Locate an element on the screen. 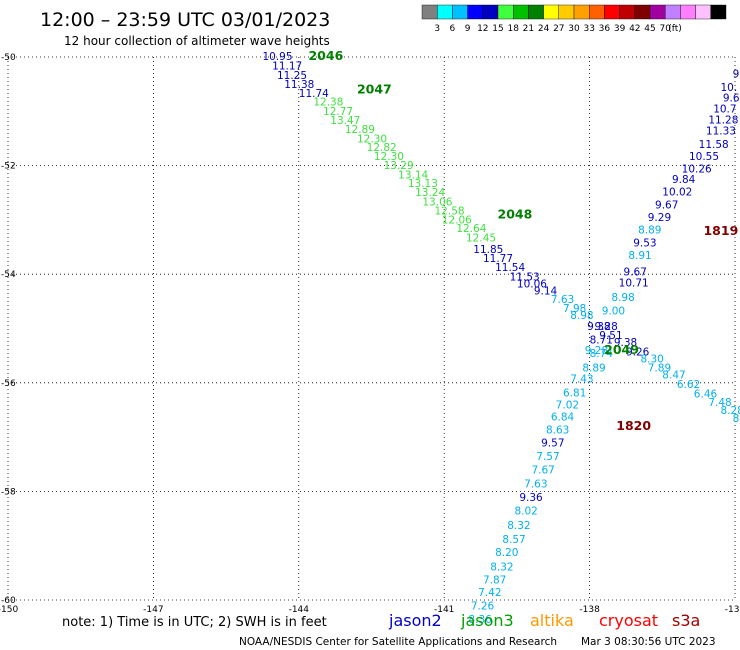 This screenshot has height=650, width=740. wave-height-label: 7.02 is located at coordinates (567, 406).